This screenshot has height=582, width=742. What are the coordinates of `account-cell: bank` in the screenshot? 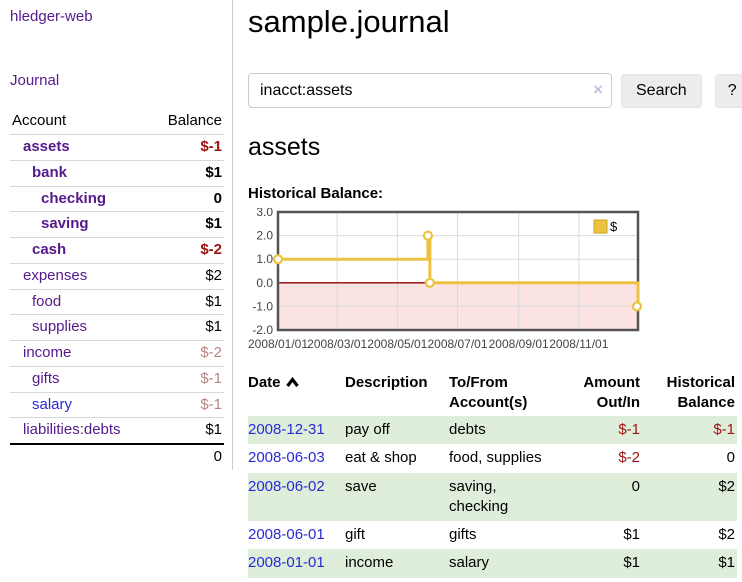 It's located at (81, 172).